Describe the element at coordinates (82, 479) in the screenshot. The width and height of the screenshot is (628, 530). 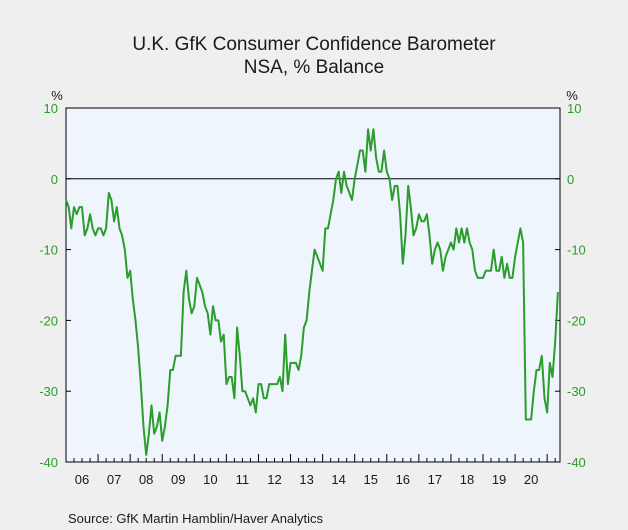
I see `x-tick-label: 06` at that location.